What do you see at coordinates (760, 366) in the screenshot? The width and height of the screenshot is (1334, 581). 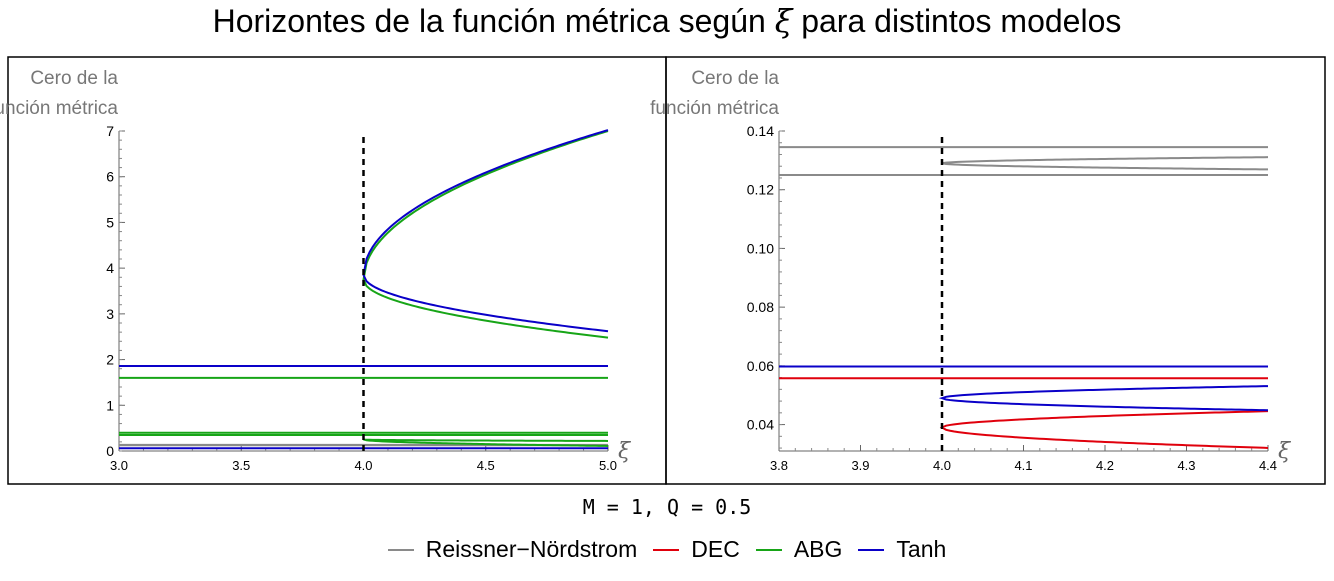 I see `y-tick-label: 0.06` at bounding box center [760, 366].